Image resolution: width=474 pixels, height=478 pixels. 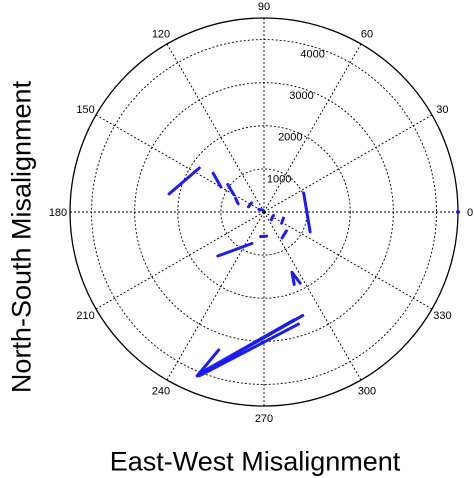 What do you see at coordinates (442, 316) in the screenshot?
I see `angle-tick-label: 330` at bounding box center [442, 316].